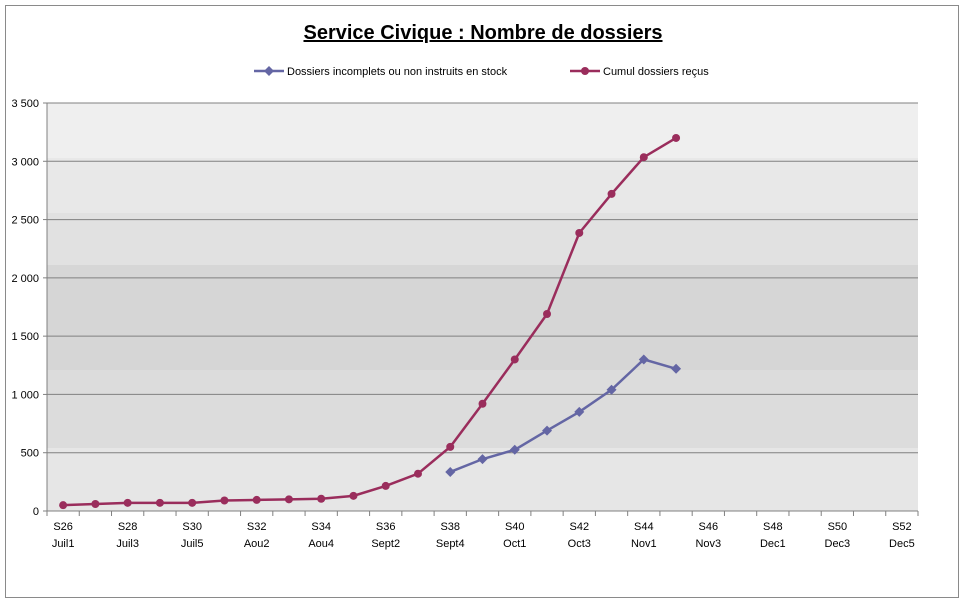 The width and height of the screenshot is (966, 603). I want to click on x-tick-month-label: Dec5, so click(902, 544).